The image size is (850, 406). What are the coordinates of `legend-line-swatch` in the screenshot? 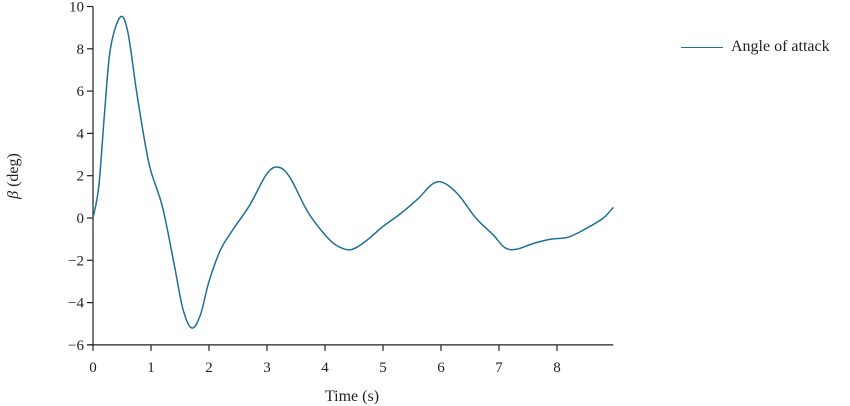 It's located at (702, 47).